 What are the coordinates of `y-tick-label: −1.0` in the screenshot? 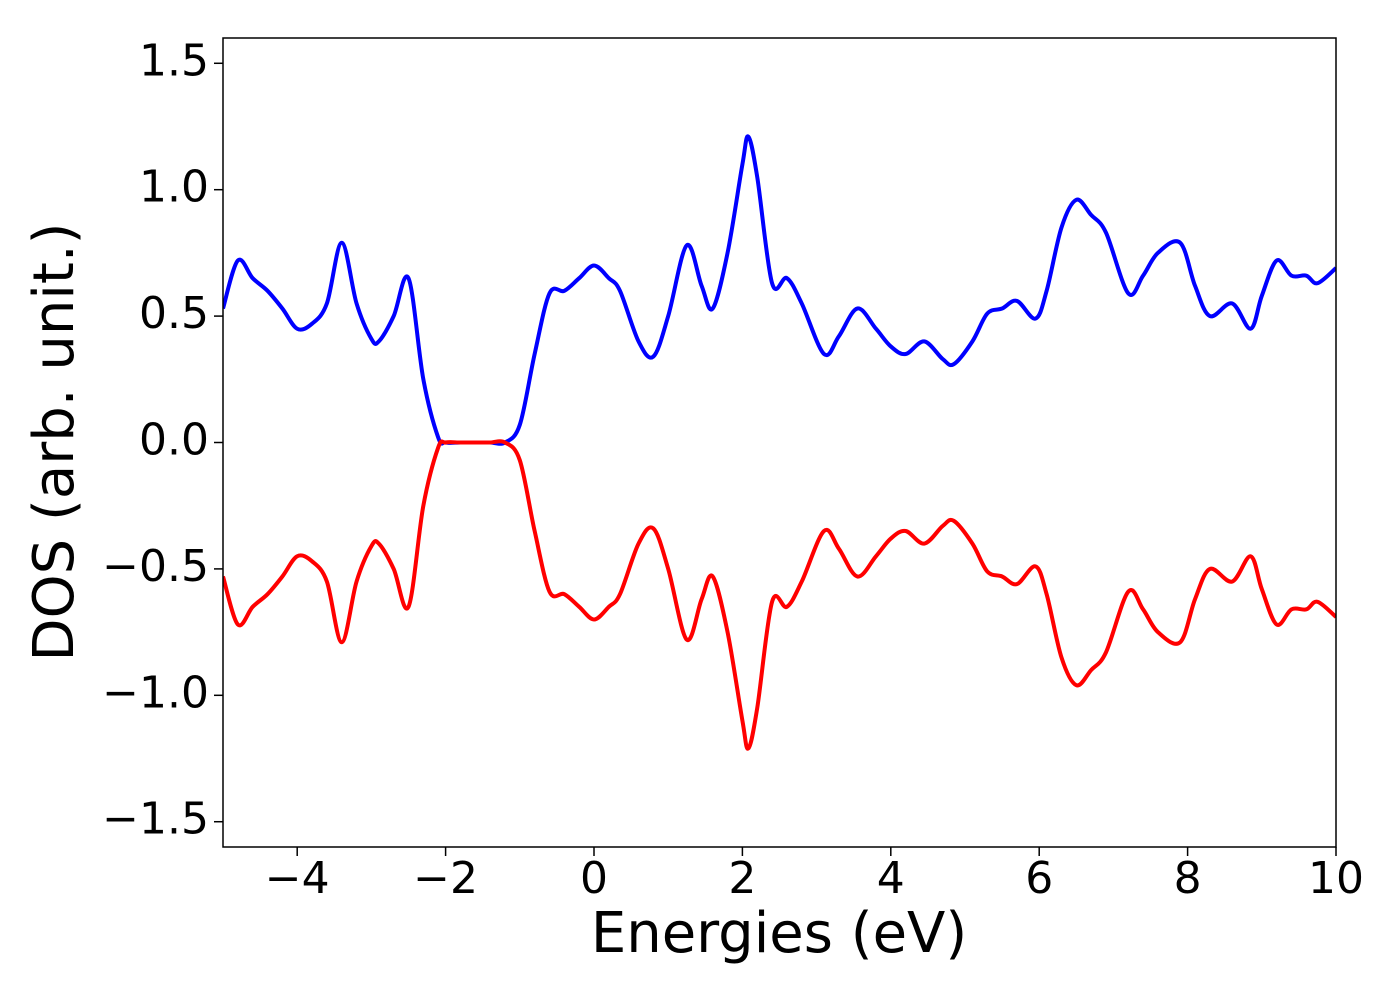 It's located at (155, 692).